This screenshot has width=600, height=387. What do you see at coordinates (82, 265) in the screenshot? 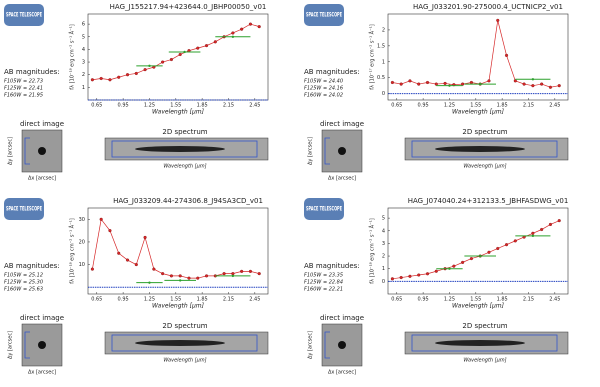
I see `y-tick-label: 10` at bounding box center [82, 265].